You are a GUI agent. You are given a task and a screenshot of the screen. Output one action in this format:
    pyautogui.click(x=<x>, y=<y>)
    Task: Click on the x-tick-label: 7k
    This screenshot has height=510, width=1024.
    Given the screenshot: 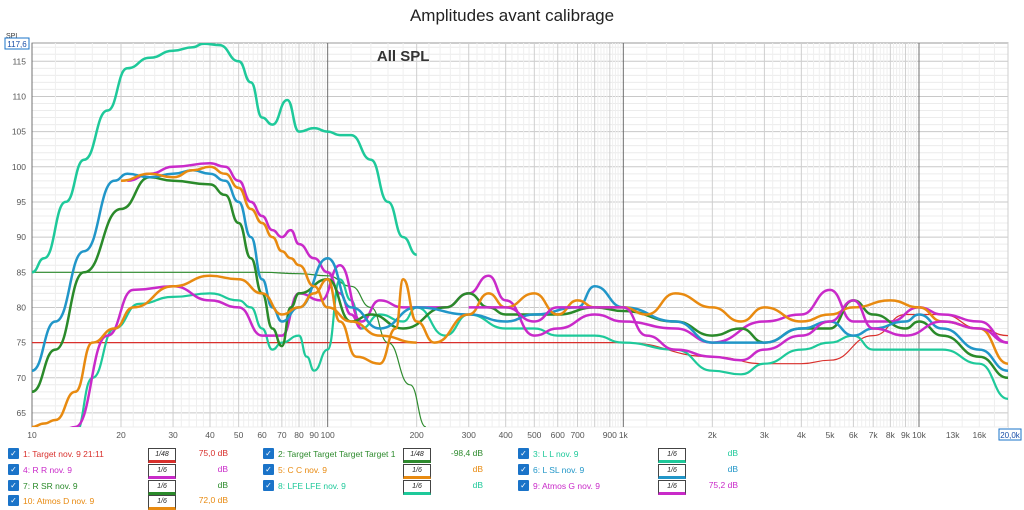 What is the action you would take?
    pyautogui.click(x=874, y=435)
    